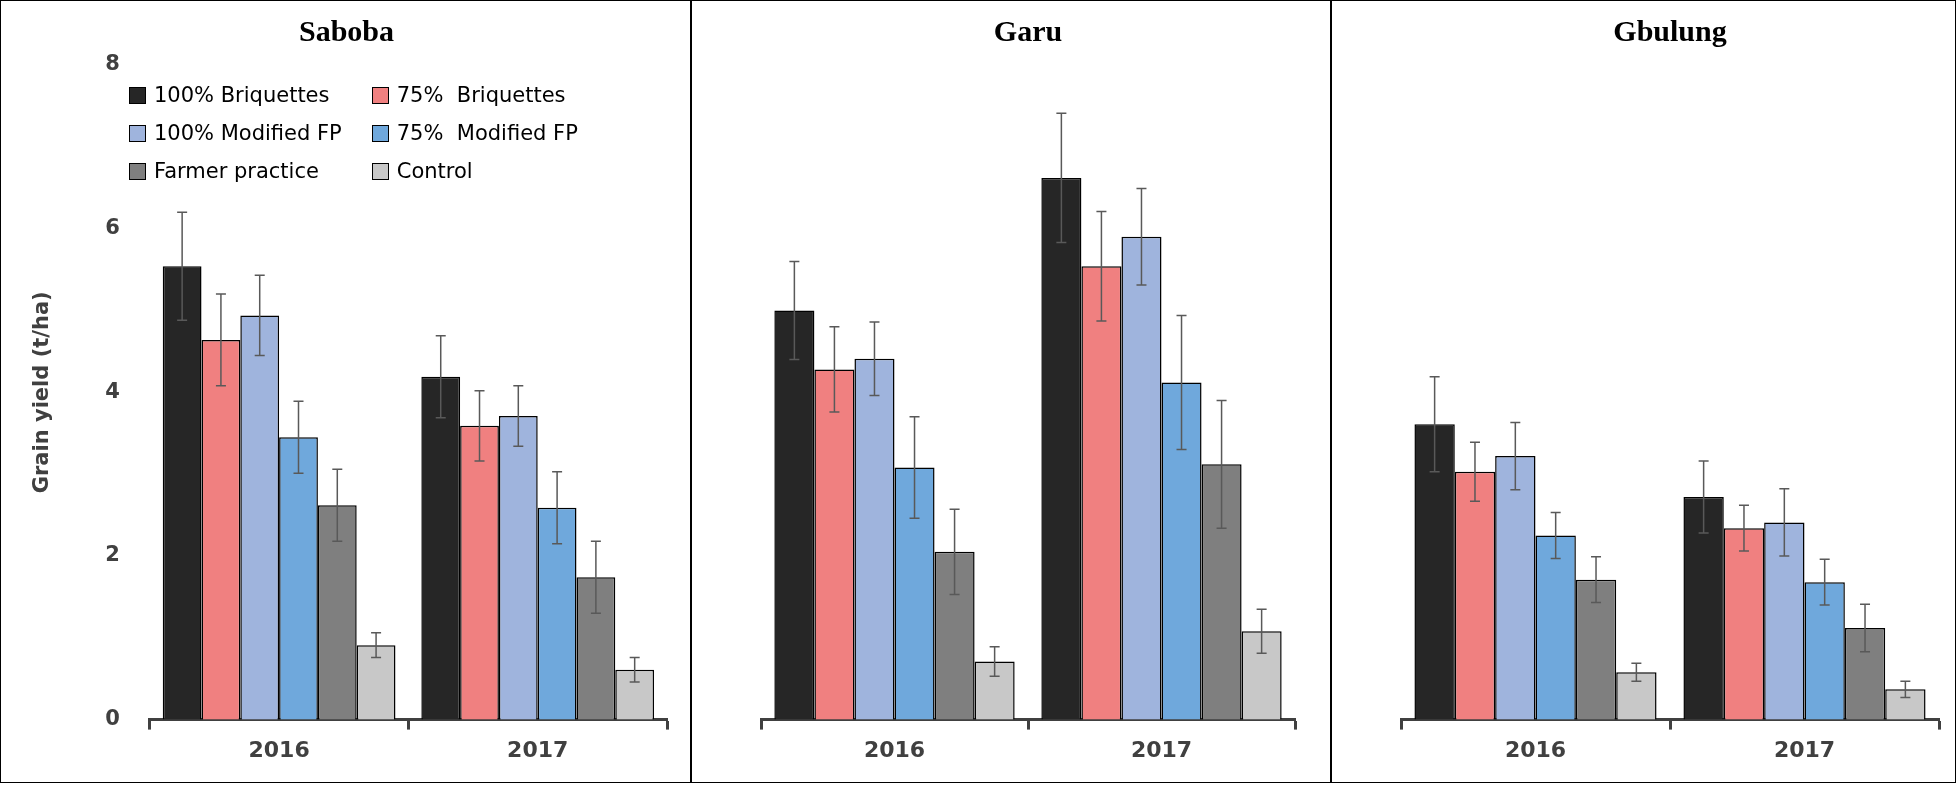  Describe the element at coordinates (112, 390) in the screenshot. I see `y-tick-label: 4` at that location.